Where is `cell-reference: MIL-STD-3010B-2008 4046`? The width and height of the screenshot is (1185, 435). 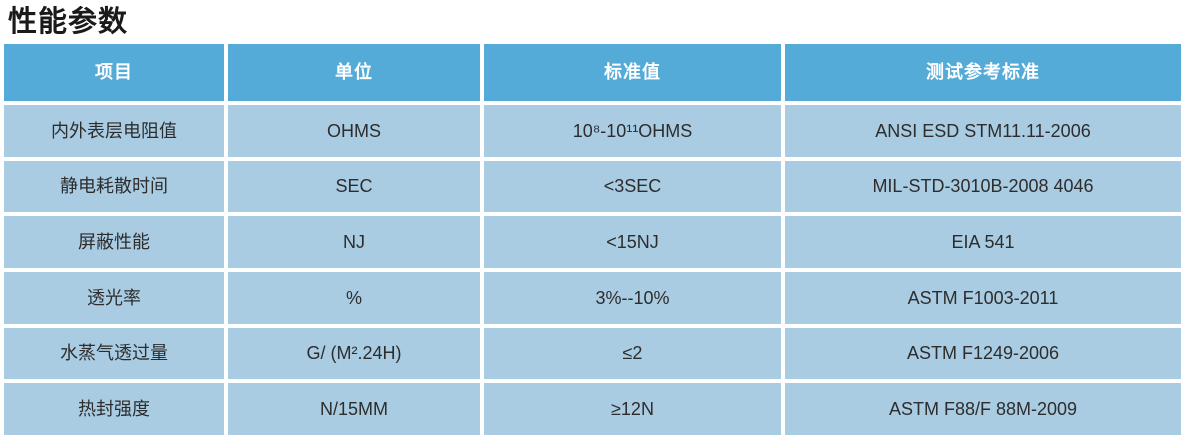
cell-reference: MIL-STD-3010B-2008 4046 is located at coordinates (983, 186).